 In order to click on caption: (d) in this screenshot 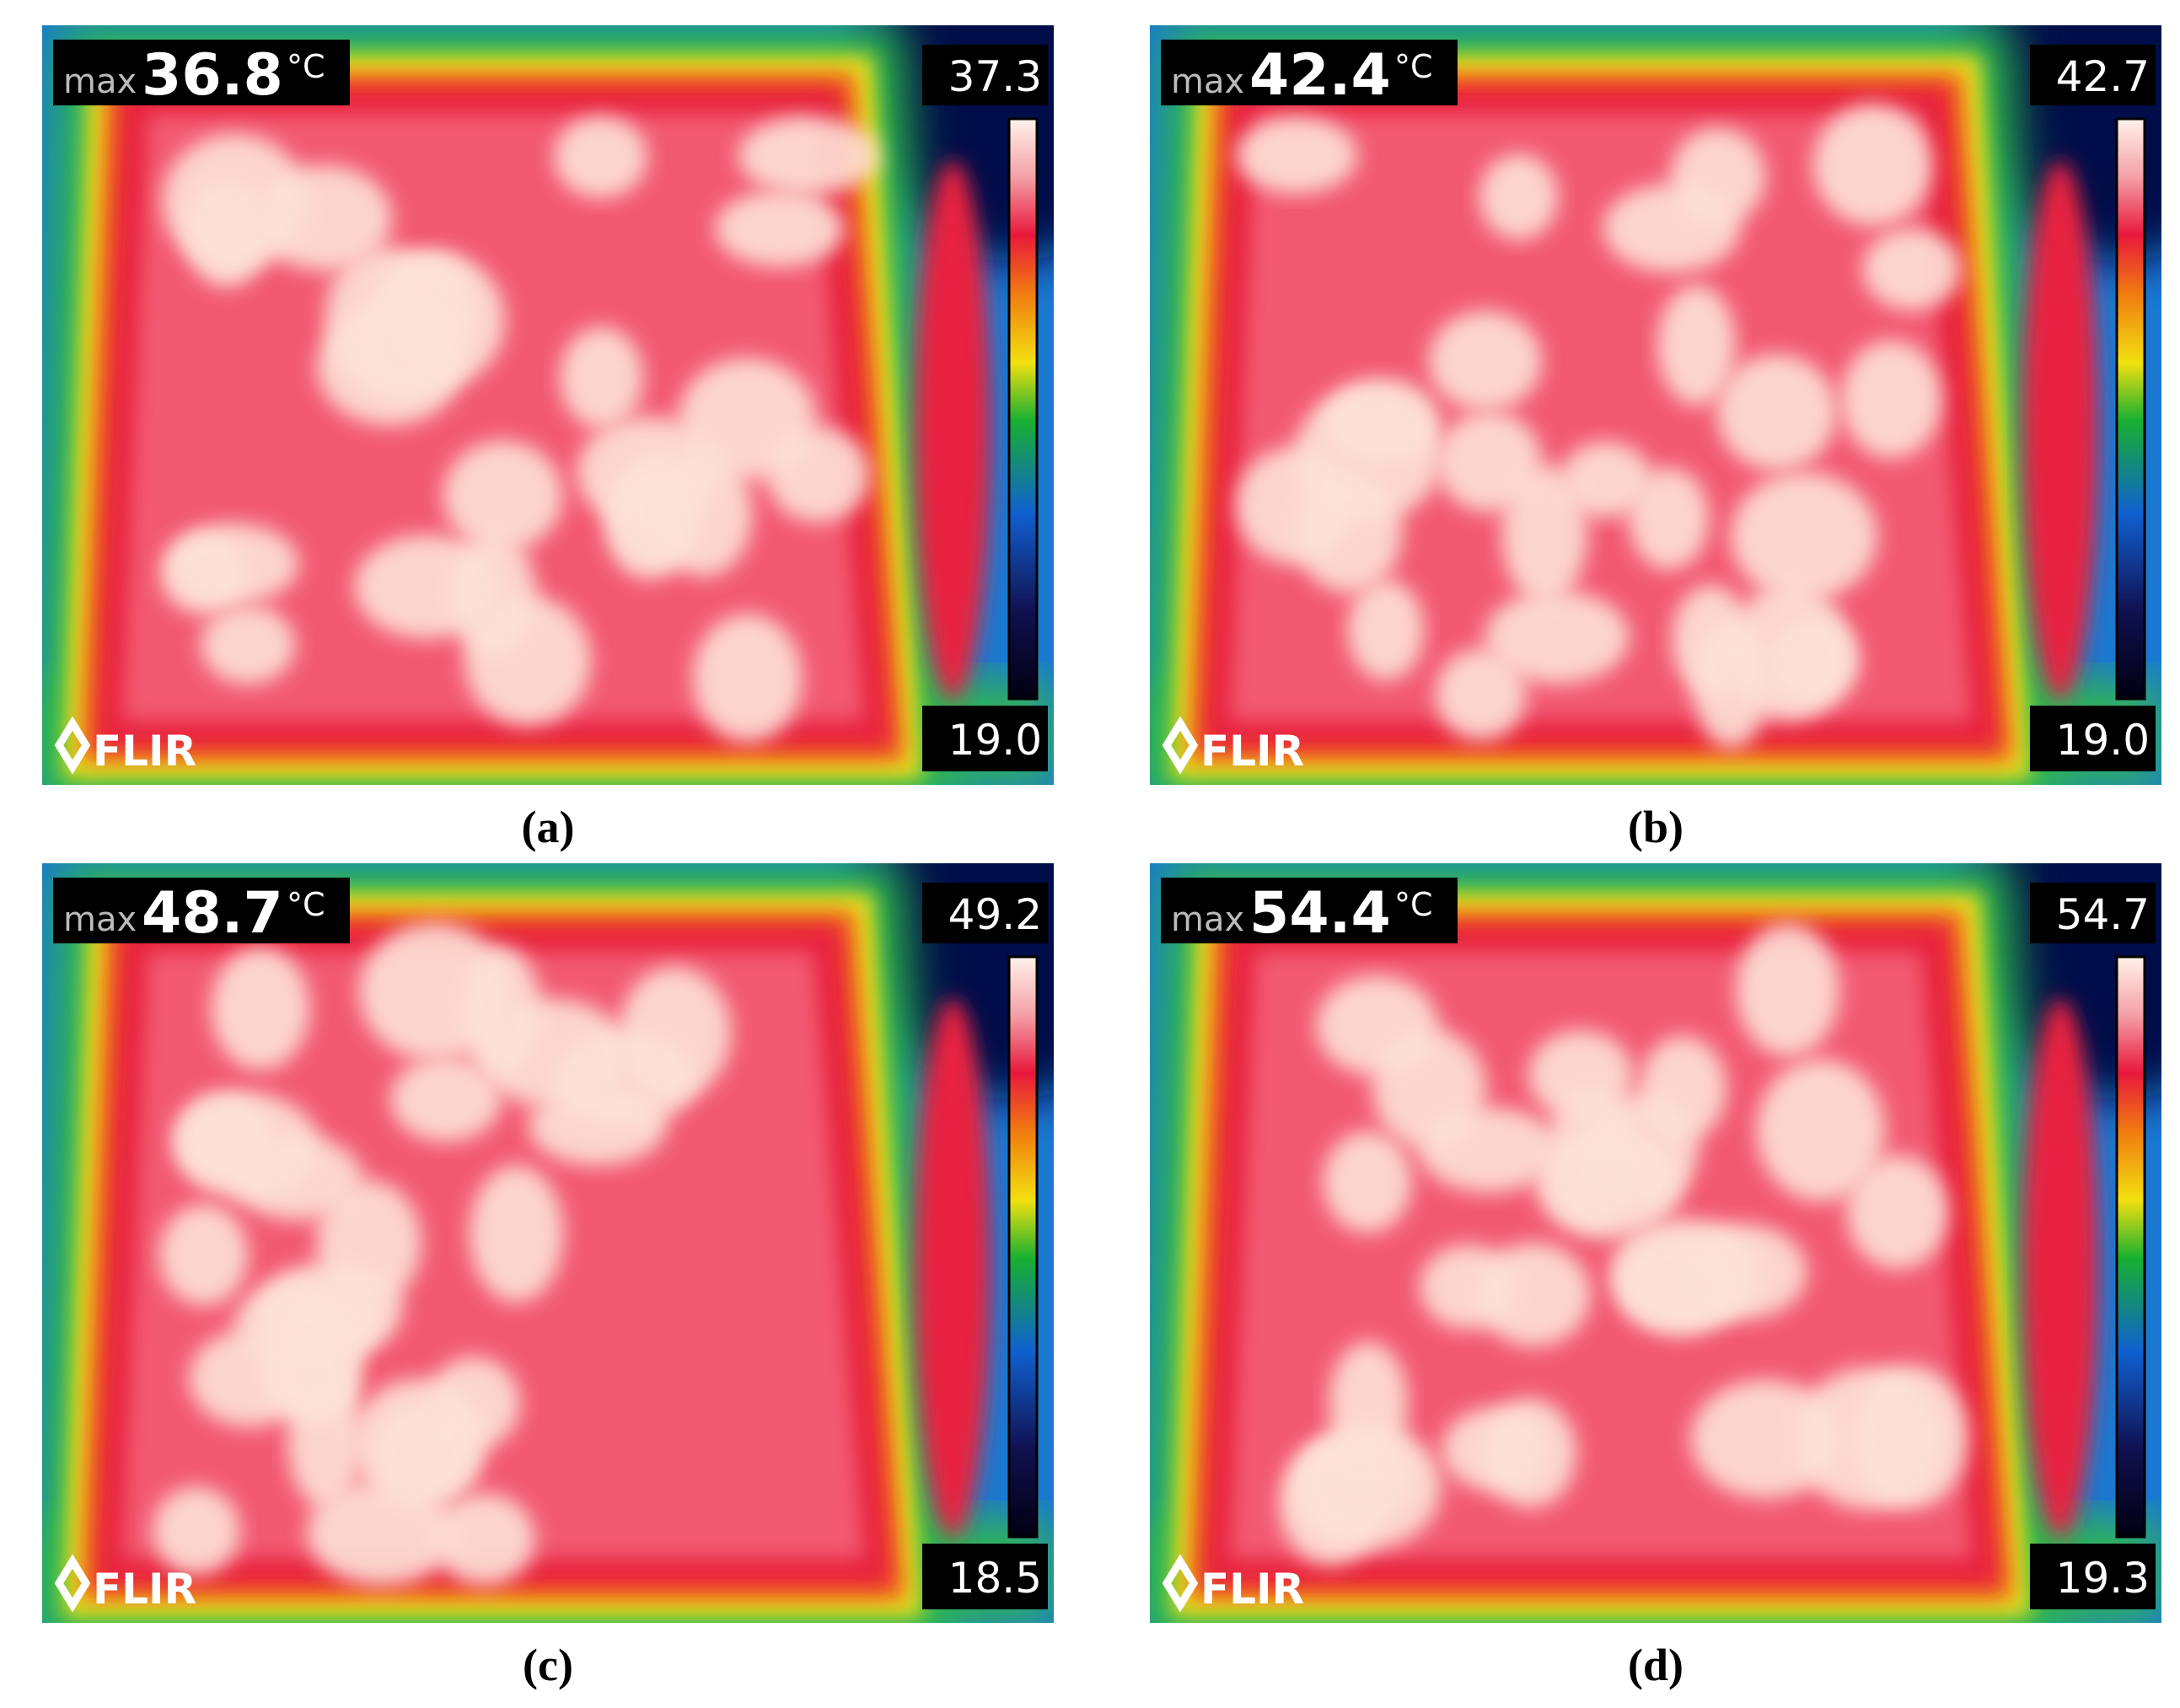, I will do `click(1655, 1665)`.